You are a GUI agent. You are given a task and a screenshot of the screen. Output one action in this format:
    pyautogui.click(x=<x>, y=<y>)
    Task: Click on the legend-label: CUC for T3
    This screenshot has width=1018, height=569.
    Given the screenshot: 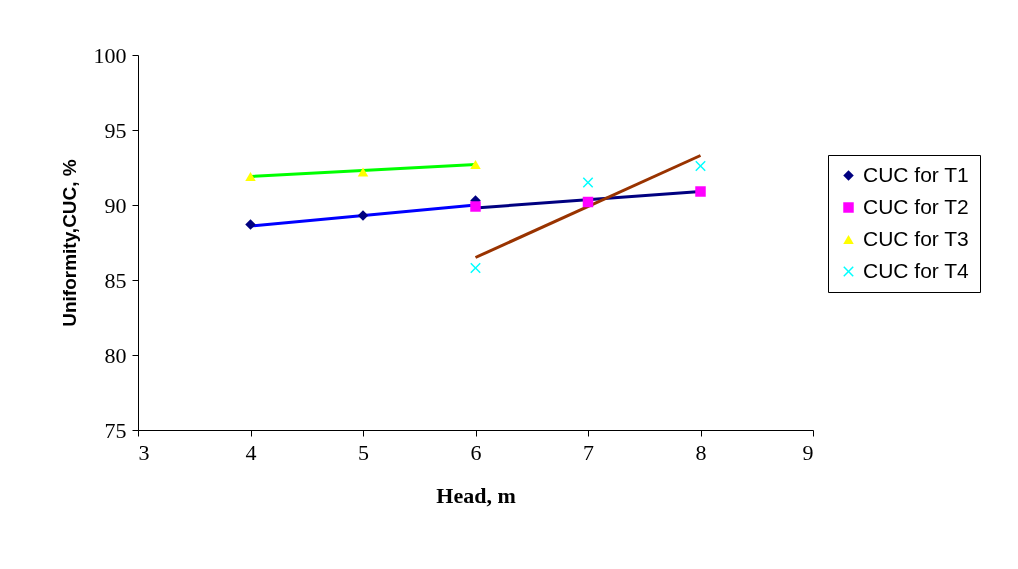 What is the action you would take?
    pyautogui.click(x=916, y=238)
    